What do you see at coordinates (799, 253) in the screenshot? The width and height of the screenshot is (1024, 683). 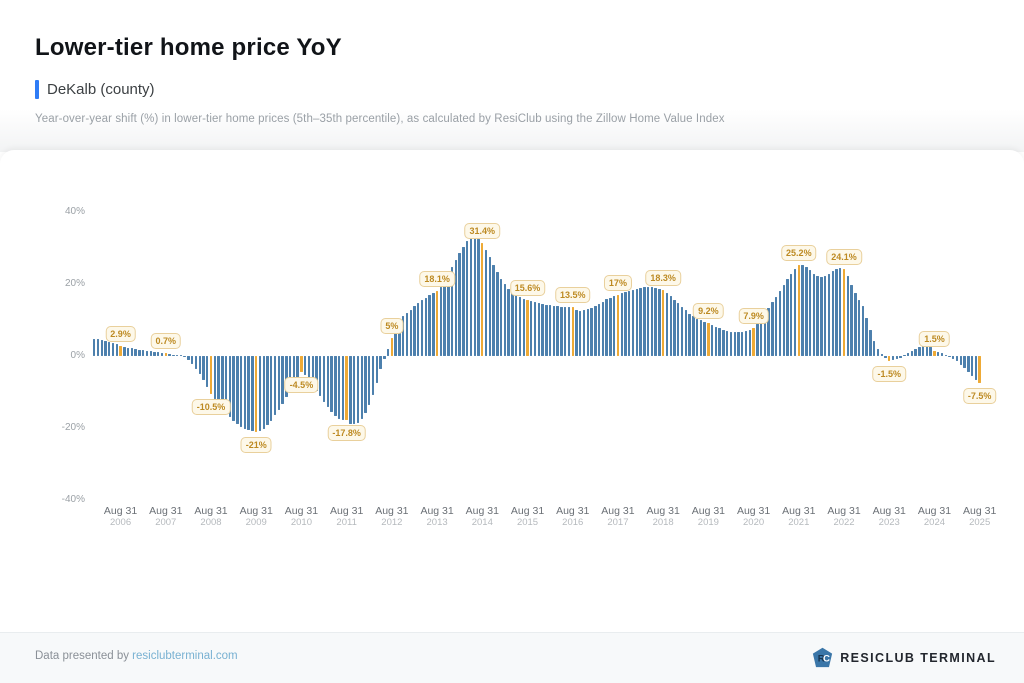 I see `value-label: 25.2%` at bounding box center [799, 253].